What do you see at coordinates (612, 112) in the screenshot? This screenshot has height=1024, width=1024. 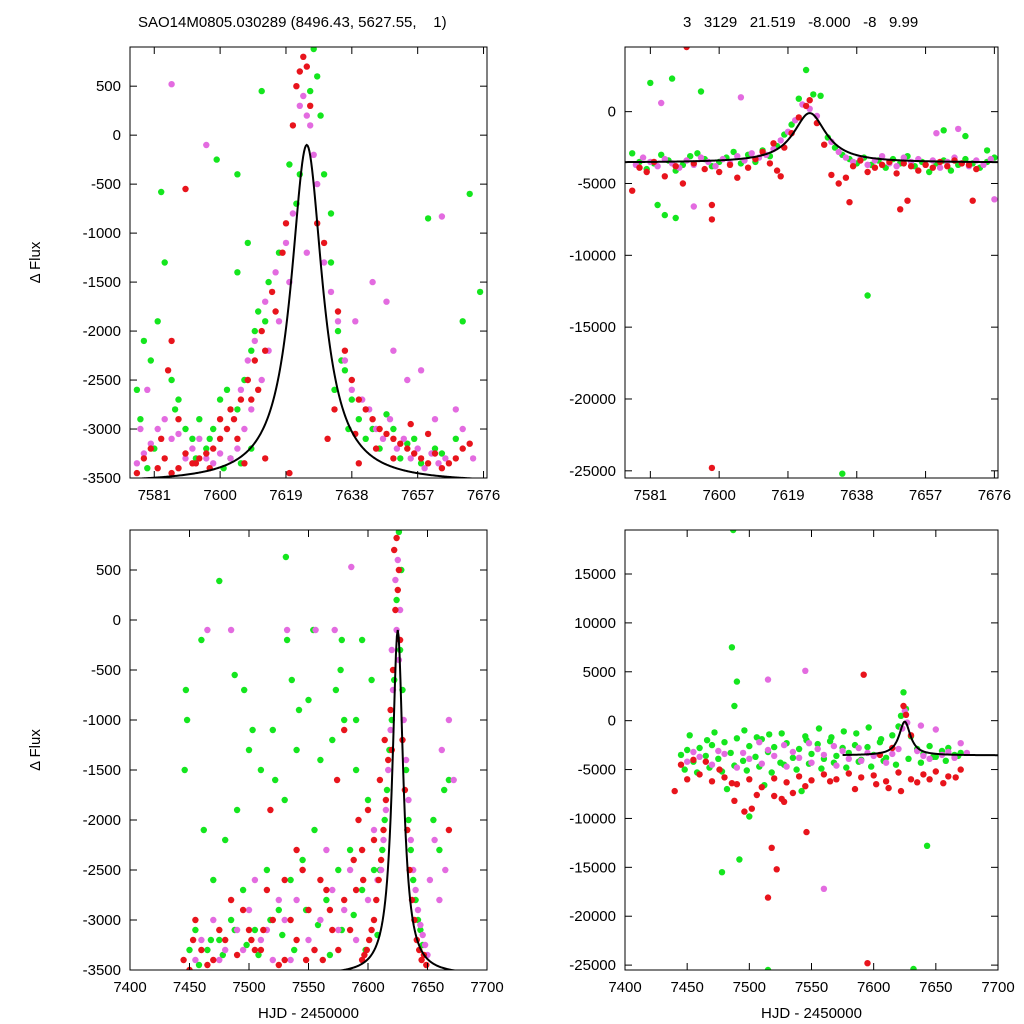 I see `y-tick-label: 0` at bounding box center [612, 112].